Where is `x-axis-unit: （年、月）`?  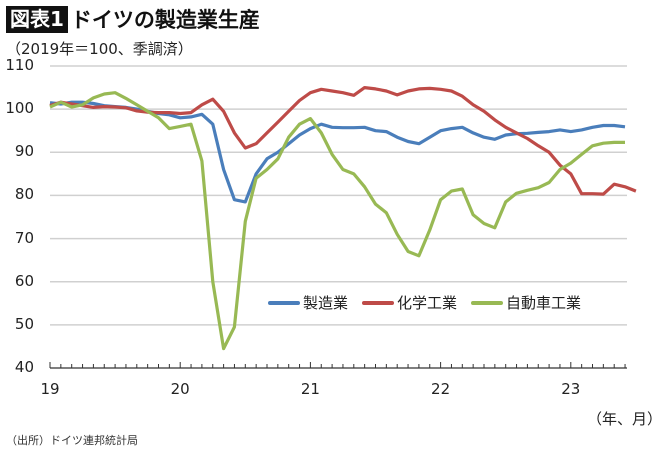 x-axis-unit: （年、月） is located at coordinates (624, 419).